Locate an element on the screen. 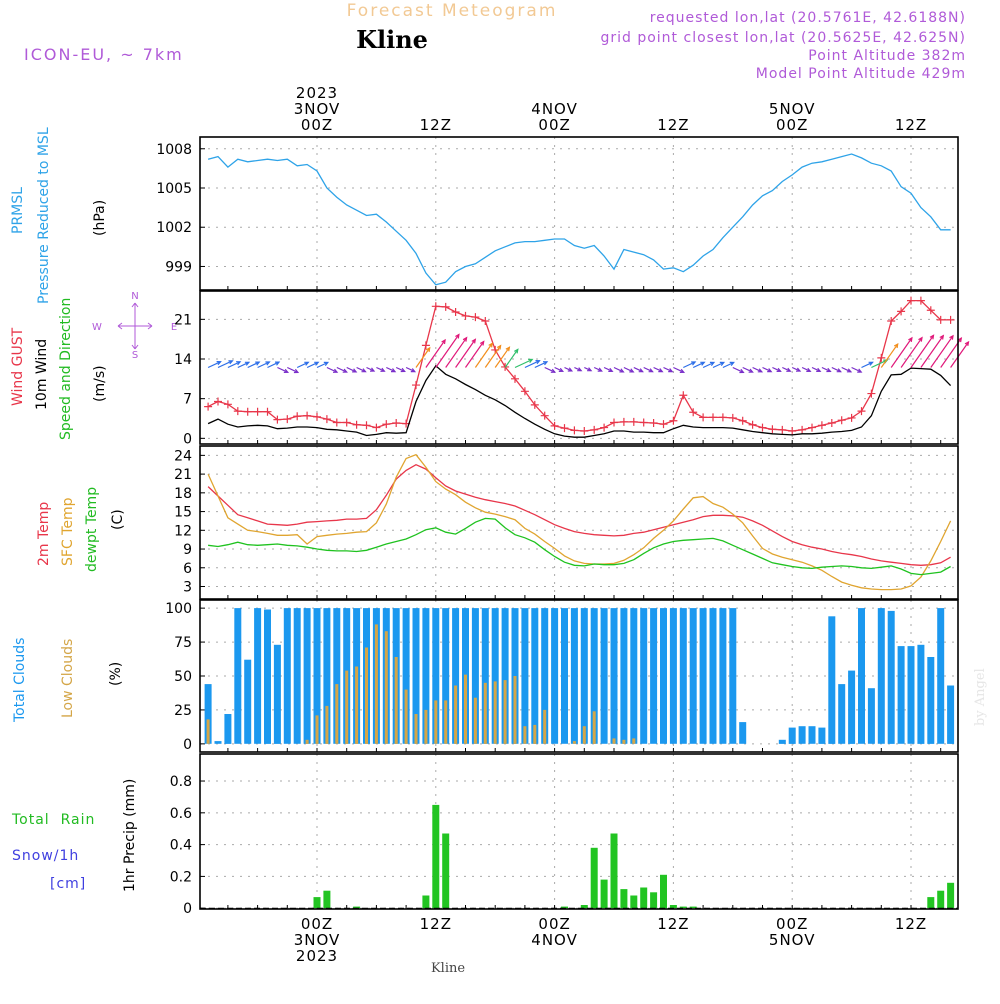  wind-label-speed-dir: Speed and Direction is located at coordinates (66, 369).